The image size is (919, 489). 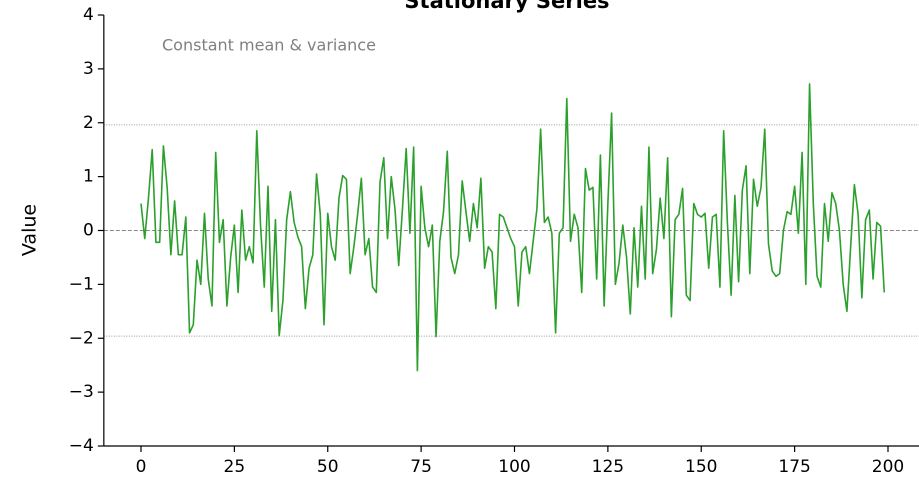 What do you see at coordinates (269, 45) in the screenshot?
I see `annotation: Constant mean & variance` at bounding box center [269, 45].